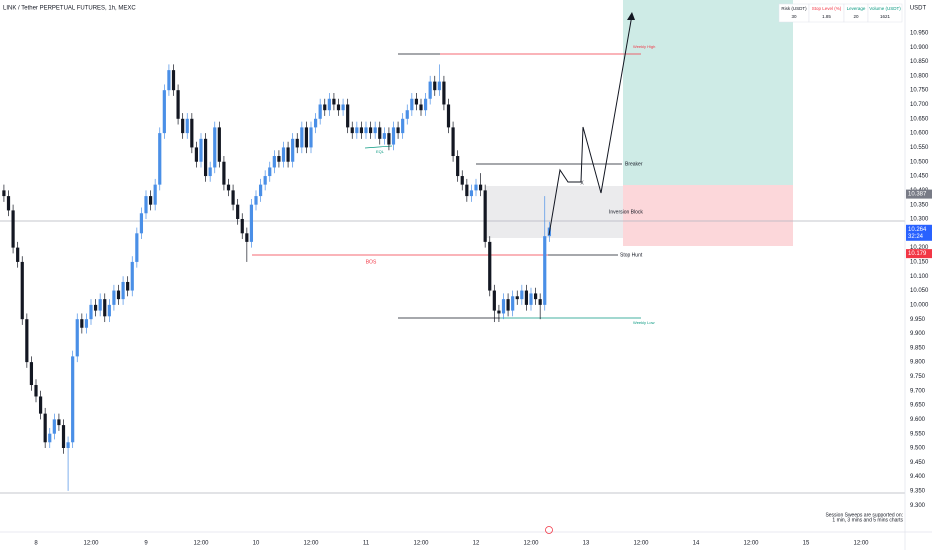  What do you see at coordinates (549, 530) in the screenshot?
I see `icon` at bounding box center [549, 530].